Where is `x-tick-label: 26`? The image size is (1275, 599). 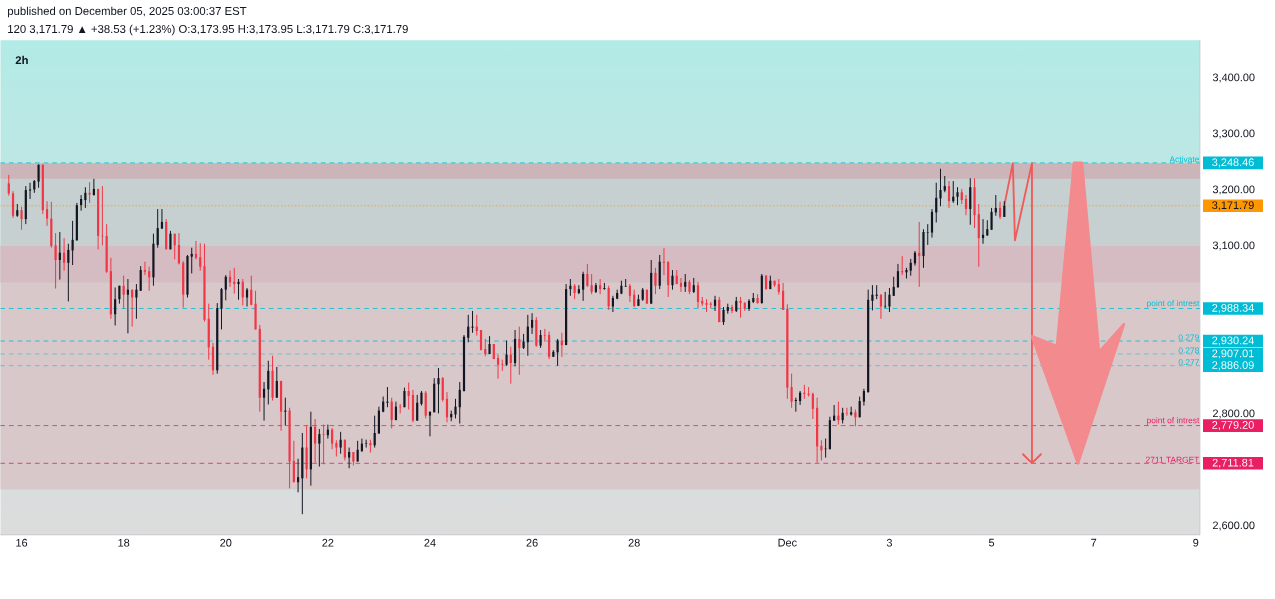 x-tick-label: 26 is located at coordinates (532, 542).